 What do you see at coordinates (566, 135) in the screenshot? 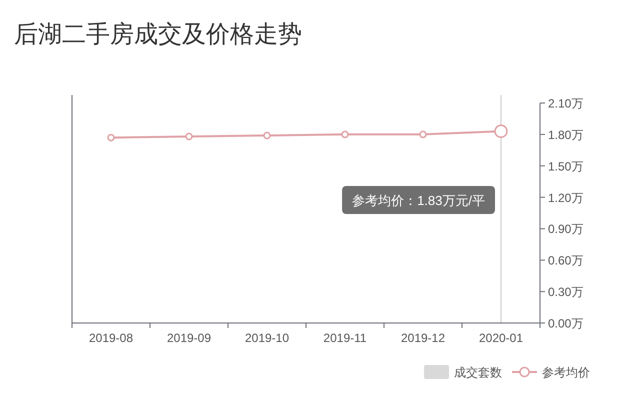
I see `y-tick-label: 1.80万` at bounding box center [566, 135].